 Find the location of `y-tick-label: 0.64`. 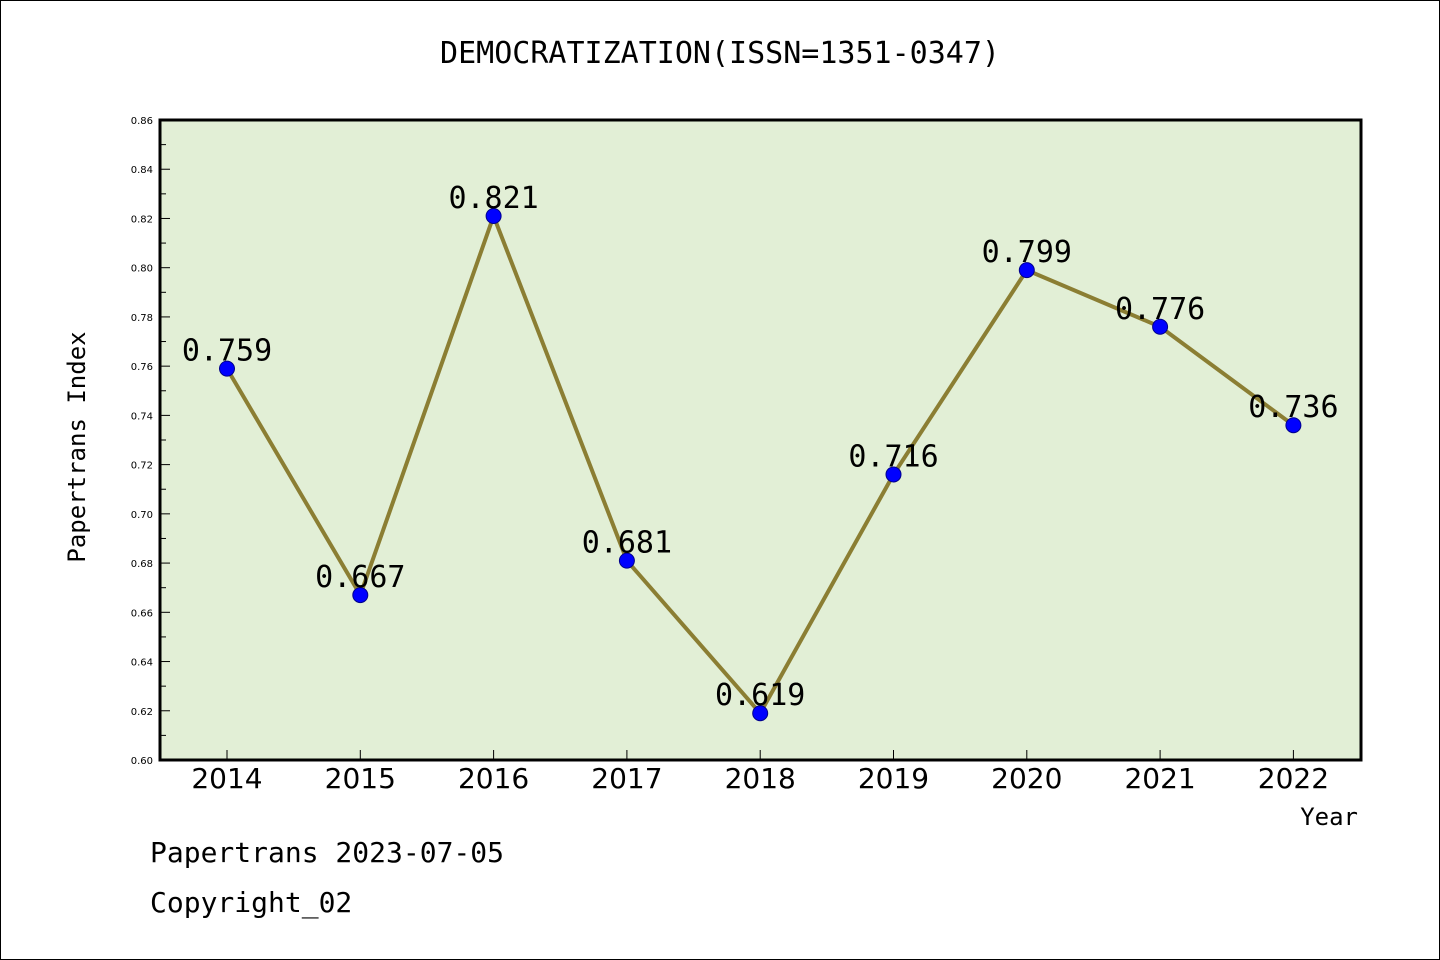

y-tick-label: 0.64 is located at coordinates (142, 663).